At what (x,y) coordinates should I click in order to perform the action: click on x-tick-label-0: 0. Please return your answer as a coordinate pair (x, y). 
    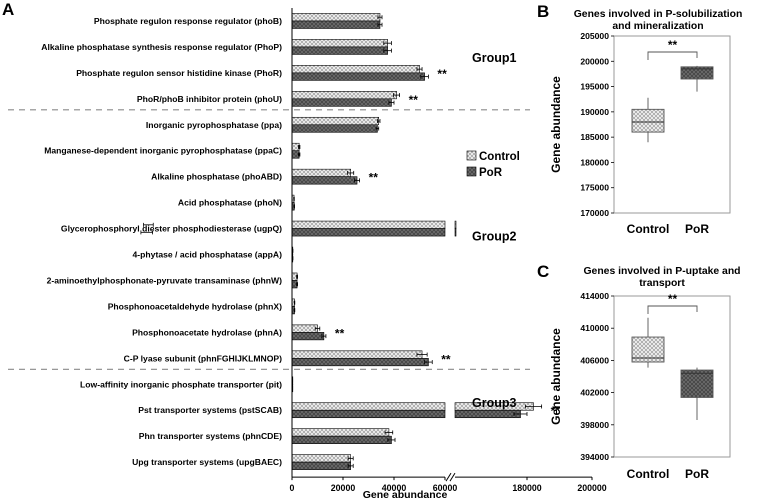
    Looking at the image, I should click on (292, 488).